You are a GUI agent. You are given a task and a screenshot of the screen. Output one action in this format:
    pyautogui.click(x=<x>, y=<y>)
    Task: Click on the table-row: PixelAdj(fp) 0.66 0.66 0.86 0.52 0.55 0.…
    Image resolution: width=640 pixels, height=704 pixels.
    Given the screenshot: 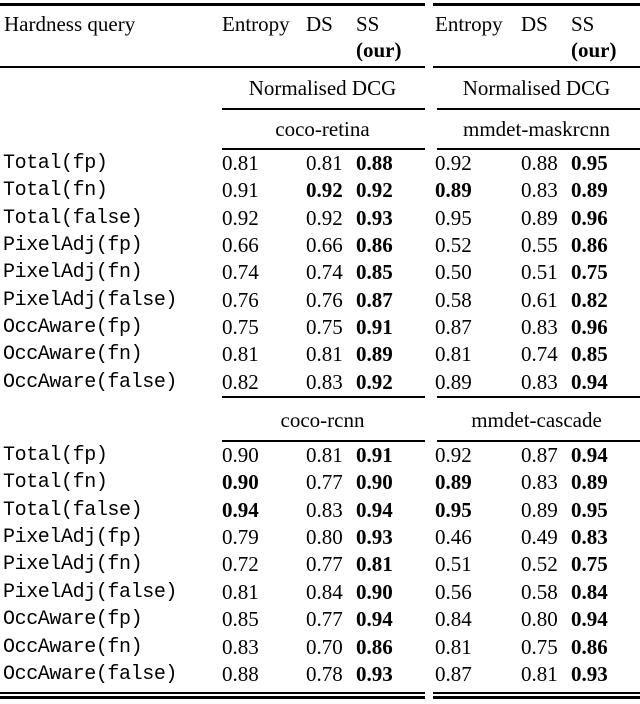 What is the action you would take?
    pyautogui.click(x=320, y=245)
    